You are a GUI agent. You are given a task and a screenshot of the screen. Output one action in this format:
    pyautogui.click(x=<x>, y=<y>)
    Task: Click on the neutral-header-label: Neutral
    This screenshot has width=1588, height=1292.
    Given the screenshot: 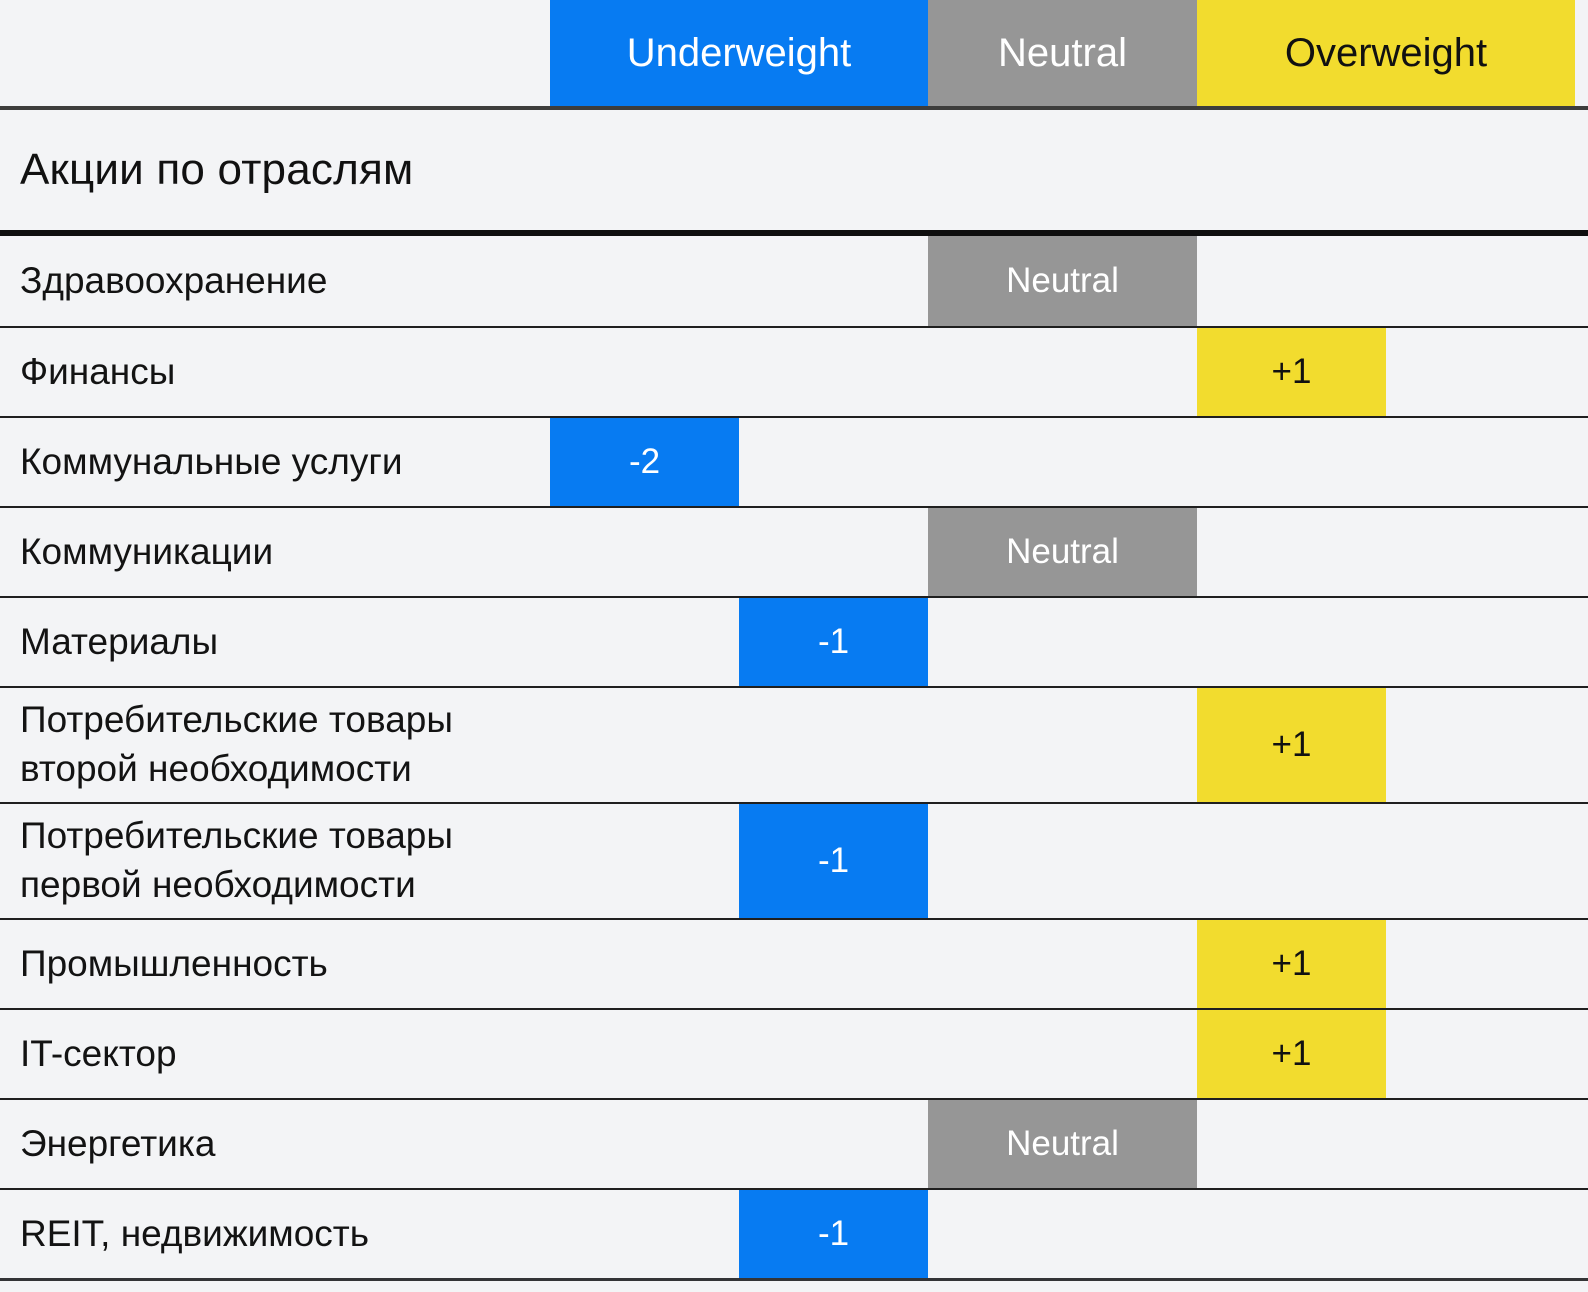 What is the action you would take?
    pyautogui.click(x=1062, y=52)
    